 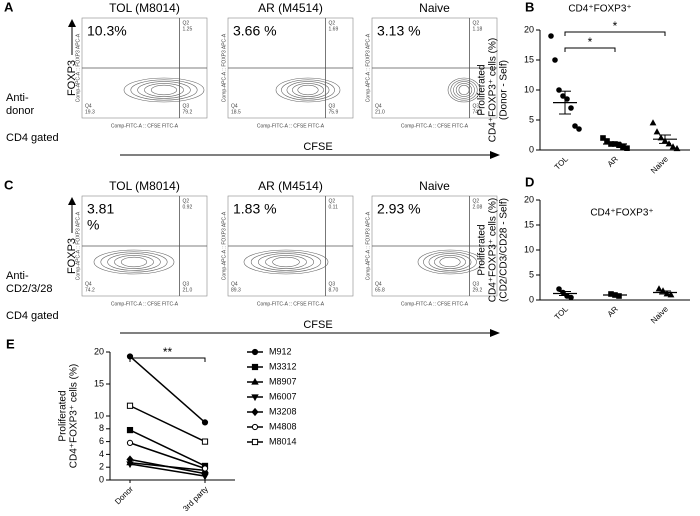 What do you see at coordinates (236, 290) in the screenshot?
I see `quadrant-value: 89.3` at bounding box center [236, 290].